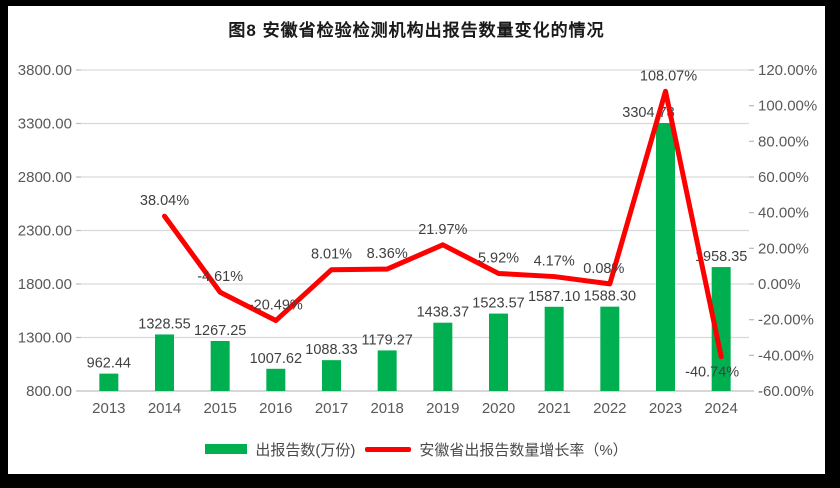  Describe the element at coordinates (45, 338) in the screenshot. I see `left-axis-label: 1300.00` at that location.